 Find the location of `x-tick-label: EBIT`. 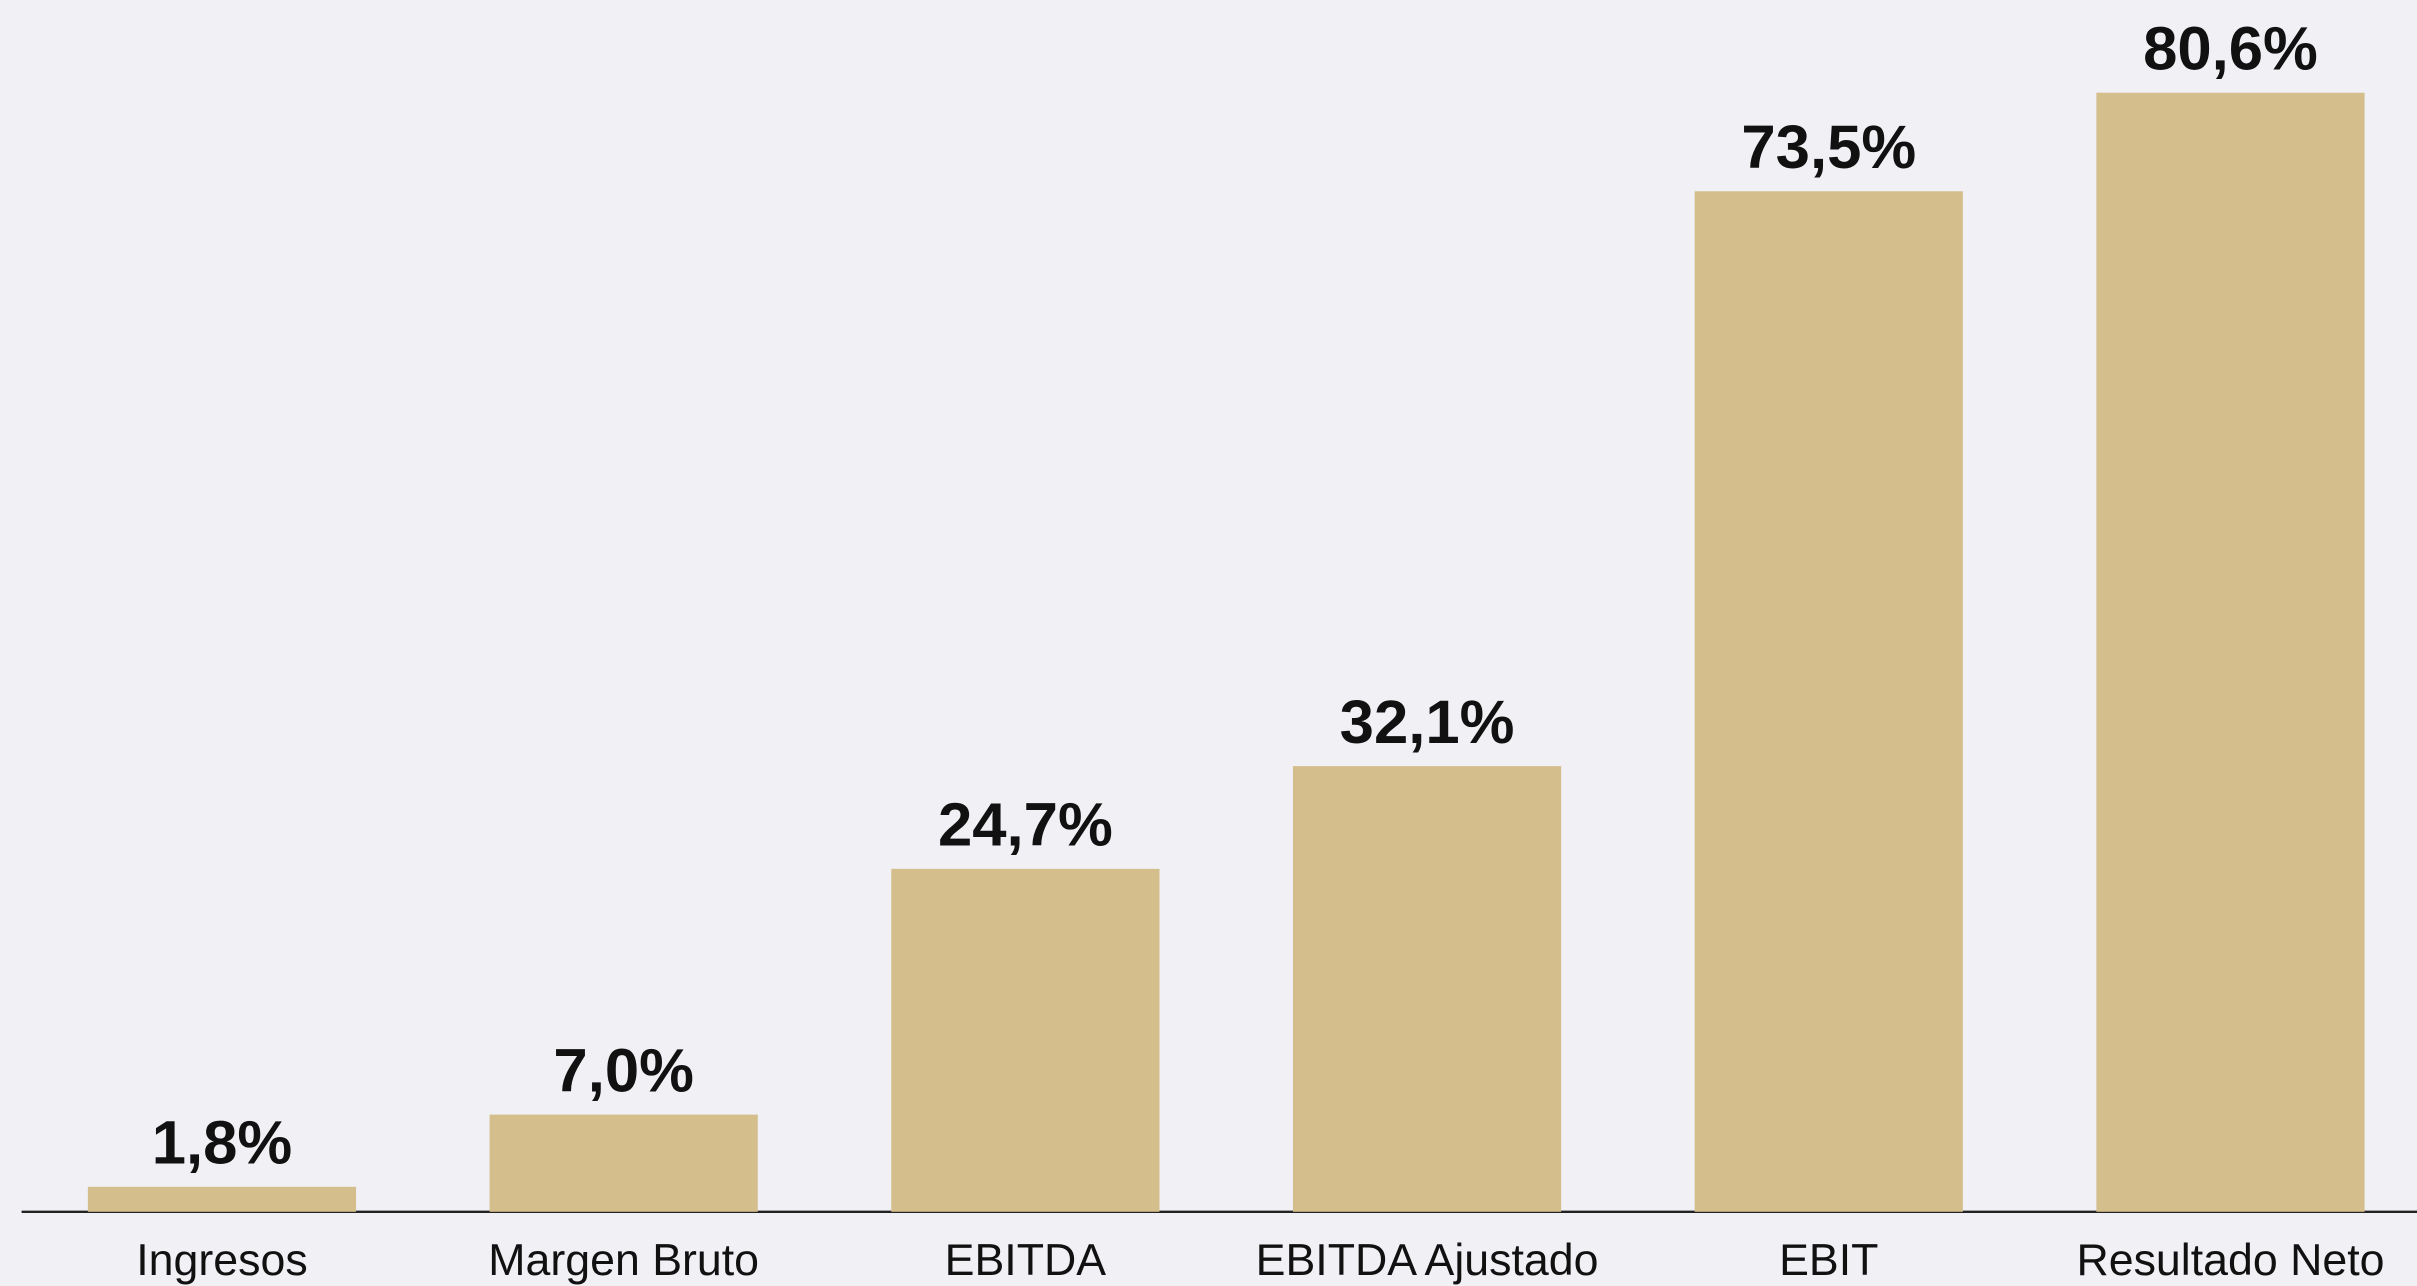

x-tick-label: EBIT is located at coordinates (1828, 1260).